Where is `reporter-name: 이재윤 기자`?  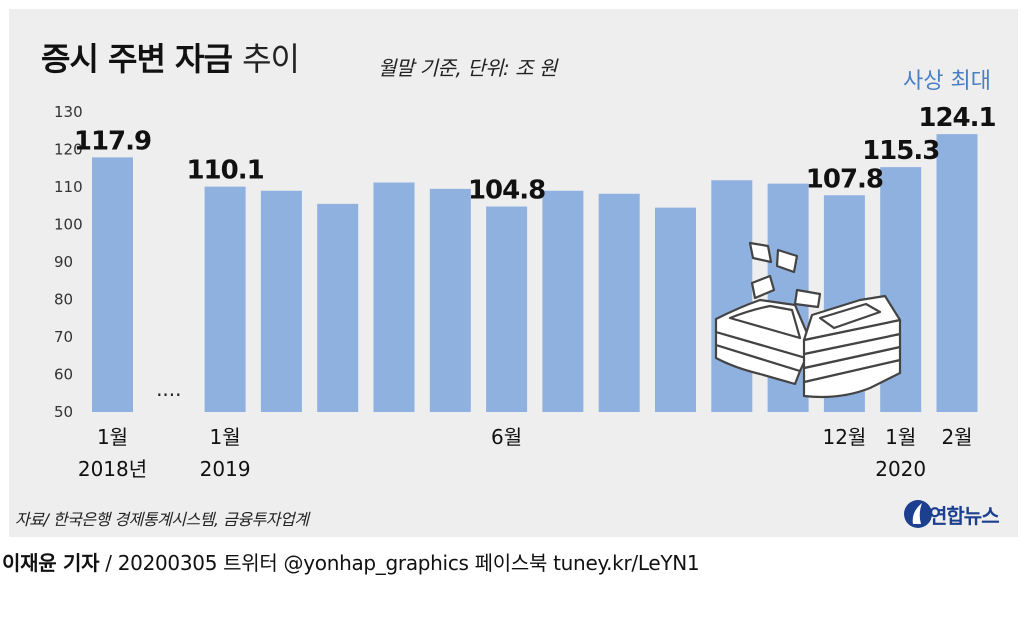
reporter-name: 이재윤 기자 is located at coordinates (51, 563).